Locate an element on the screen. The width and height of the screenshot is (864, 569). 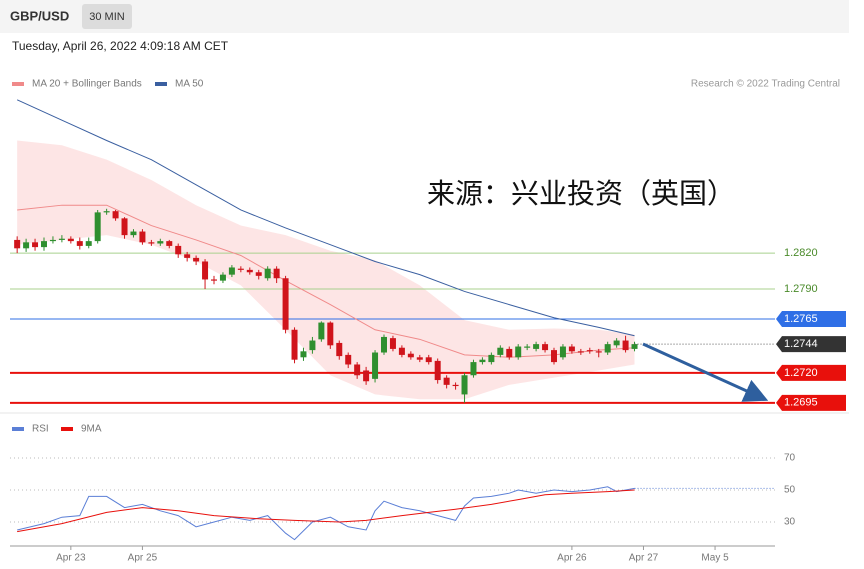
legend-label: RSI is located at coordinates (40, 429).